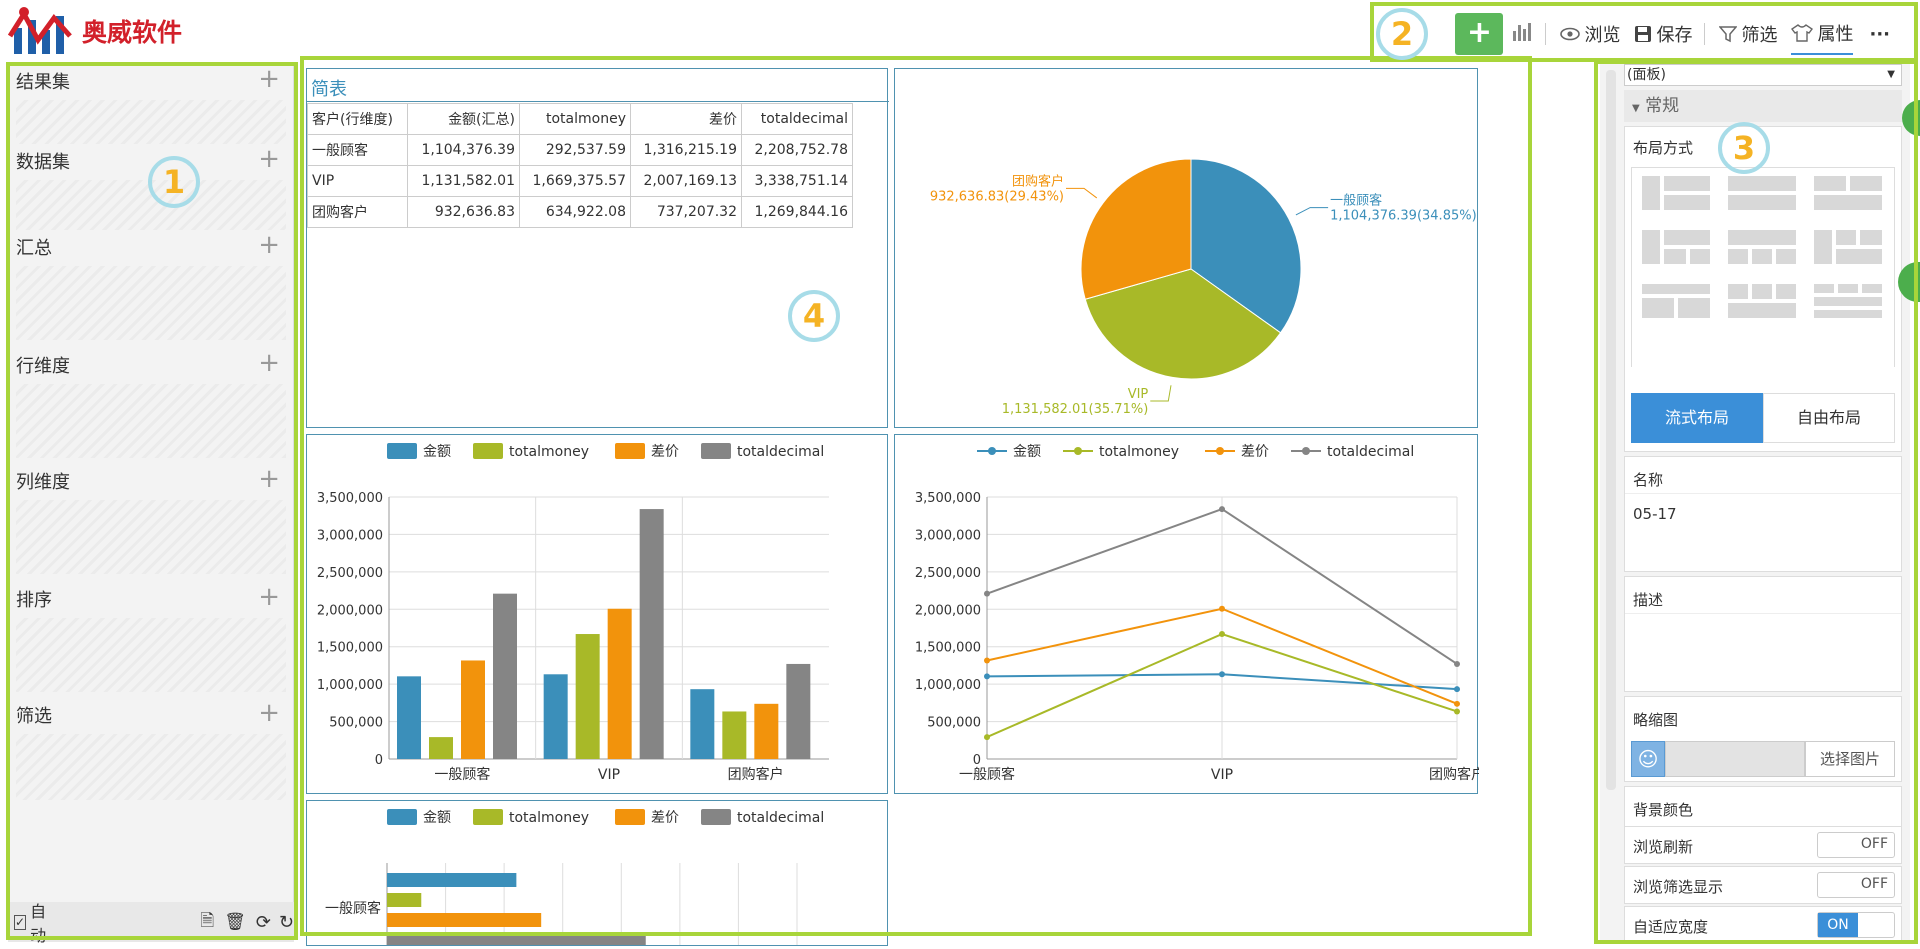  What do you see at coordinates (780, 818) in the screenshot?
I see `legend-label: totaldecimal` at bounding box center [780, 818].